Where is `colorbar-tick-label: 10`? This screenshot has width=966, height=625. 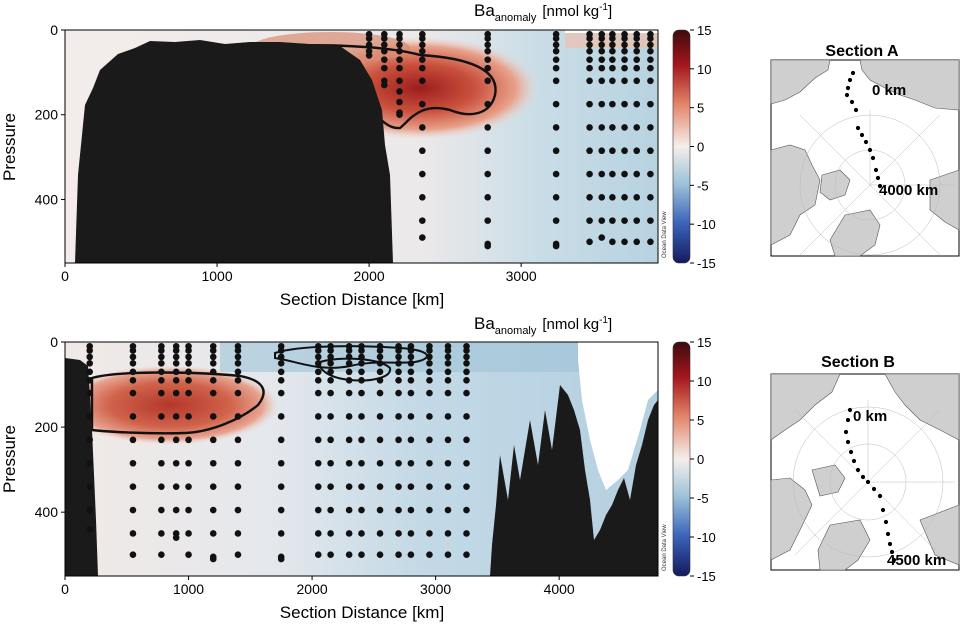
colorbar-tick-label: 10 is located at coordinates (704, 381).